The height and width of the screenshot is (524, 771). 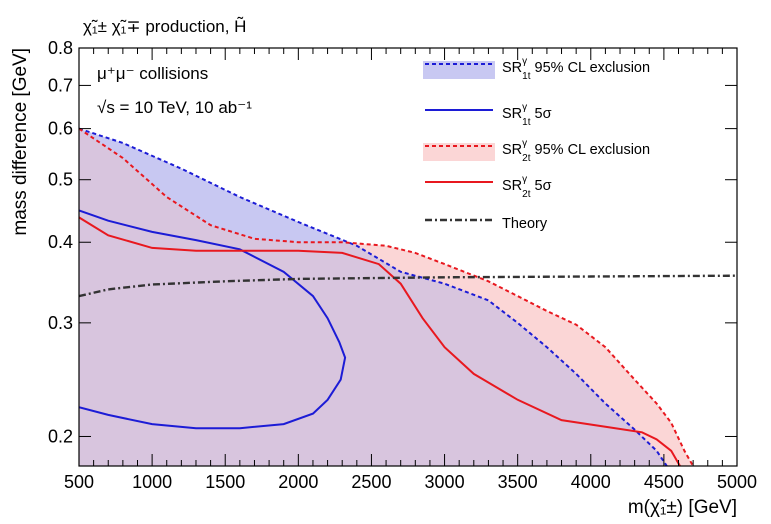 I want to click on y-axis-title: mass difference [GeV], so click(x=20, y=142).